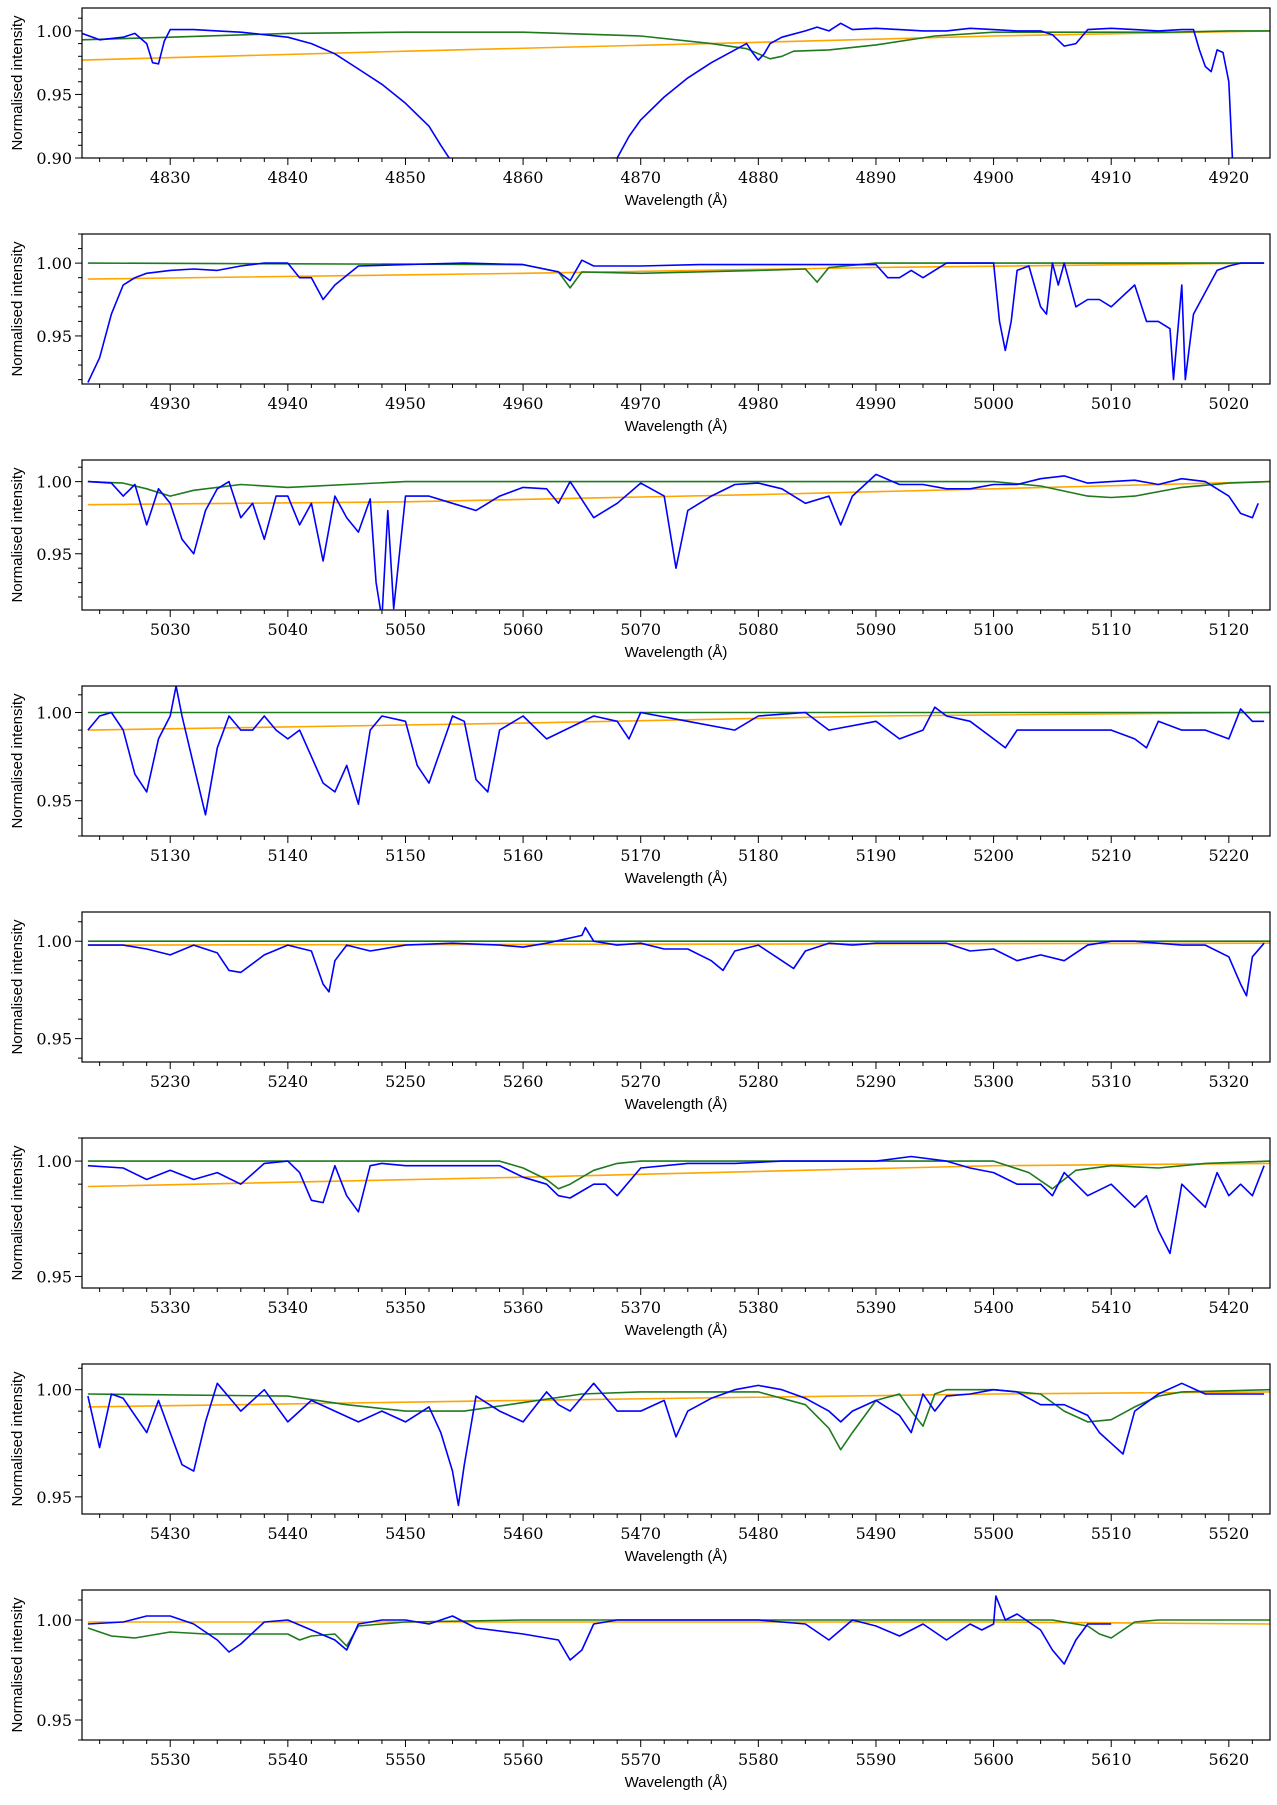 This screenshot has width=1277, height=1805. I want to click on x-tick-label: 5140, so click(287, 855).